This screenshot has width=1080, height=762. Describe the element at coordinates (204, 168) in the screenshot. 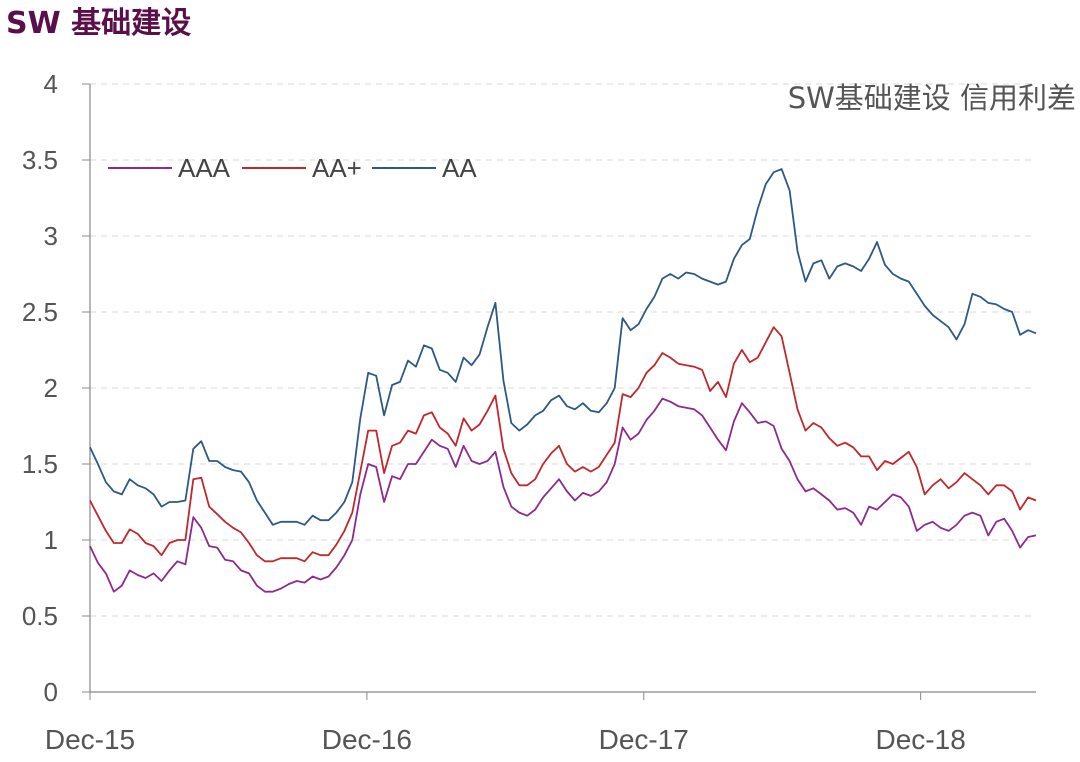

I see `legend-label-AAA: AAA` at that location.